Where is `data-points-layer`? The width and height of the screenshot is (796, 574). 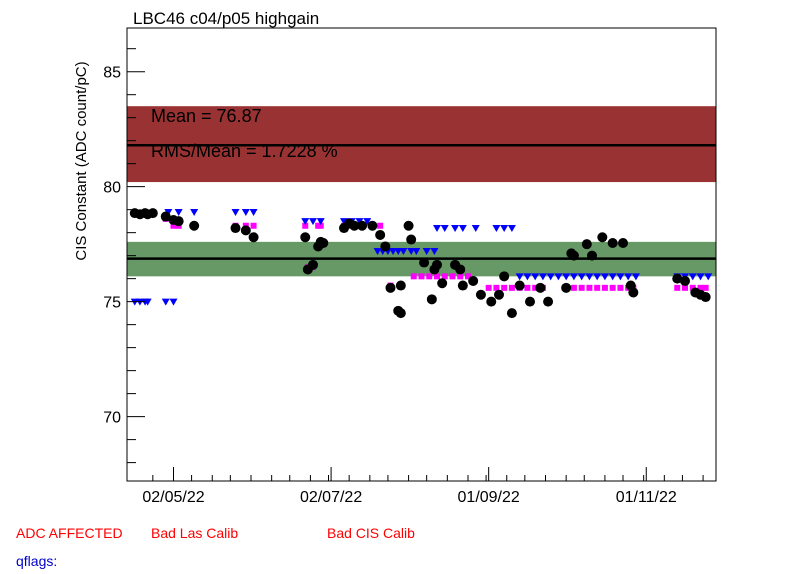
data-points-layer is located at coordinates (421, 263).